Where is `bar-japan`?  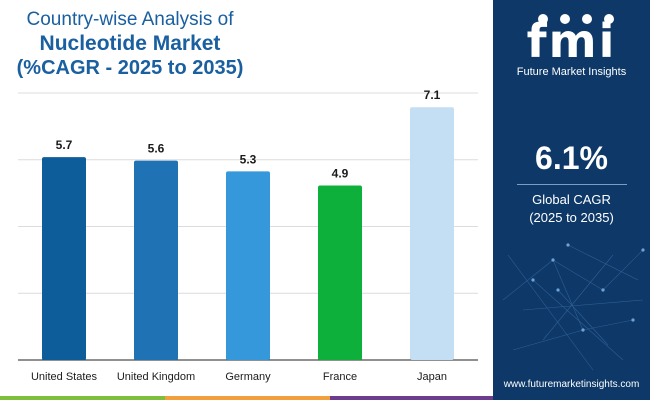 bar-japan is located at coordinates (432, 234).